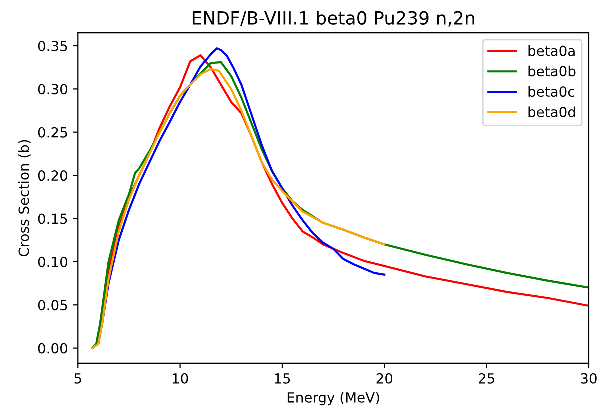  I want to click on y-axis-title: Cross Section (b), so click(24, 198).